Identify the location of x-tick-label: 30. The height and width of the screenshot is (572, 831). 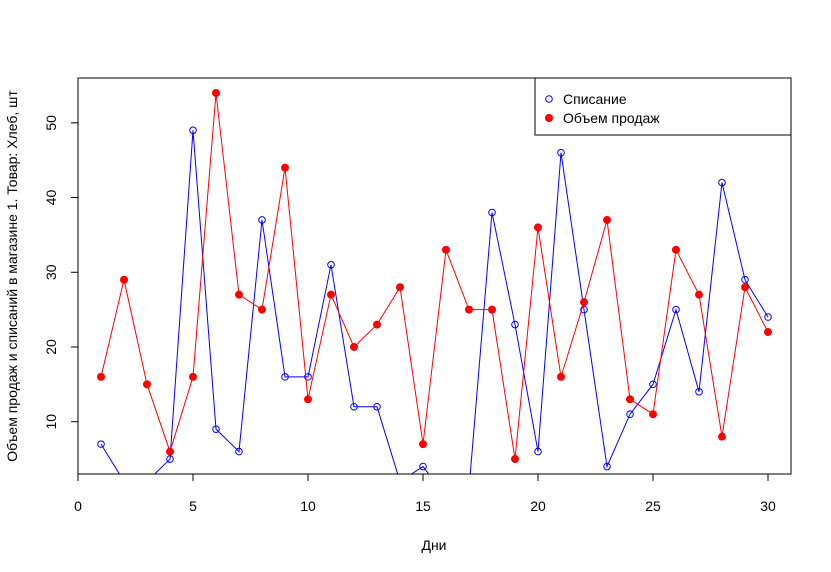
(768, 506).